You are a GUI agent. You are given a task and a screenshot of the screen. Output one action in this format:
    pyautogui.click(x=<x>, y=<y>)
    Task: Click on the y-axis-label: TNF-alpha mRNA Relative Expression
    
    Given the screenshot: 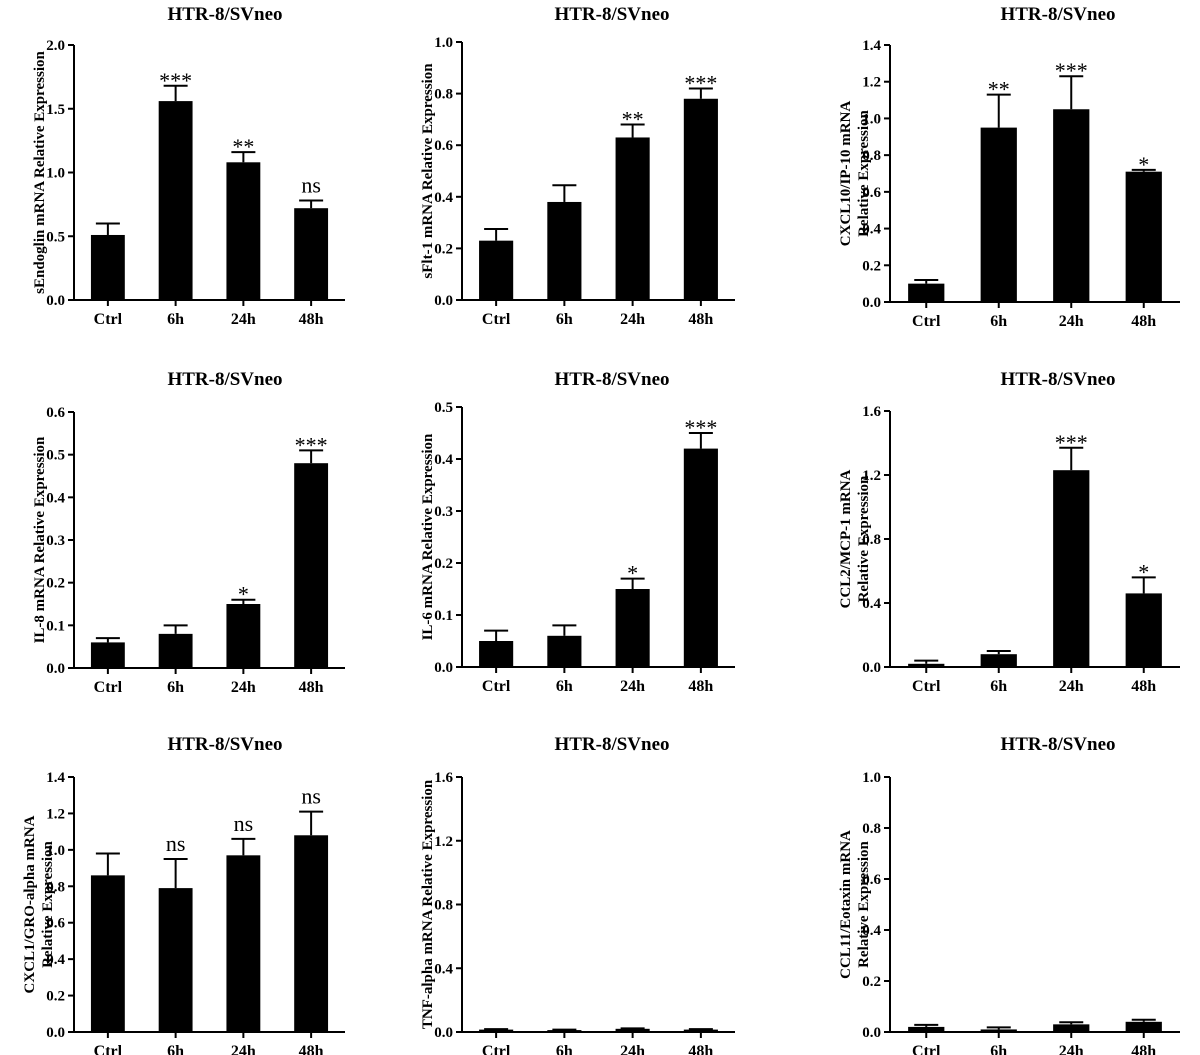 What is the action you would take?
    pyautogui.click(x=428, y=904)
    